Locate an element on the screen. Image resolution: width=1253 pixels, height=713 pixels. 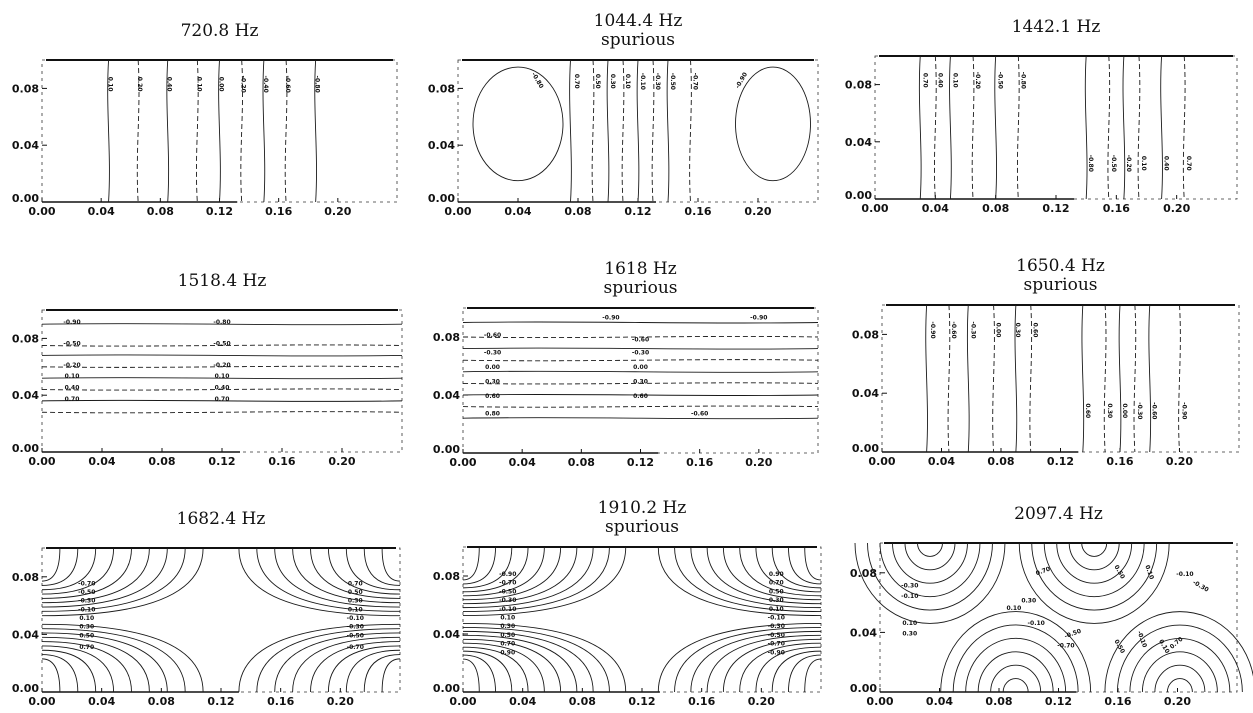
contour-label: 0.20 is located at coordinates (139, 84).